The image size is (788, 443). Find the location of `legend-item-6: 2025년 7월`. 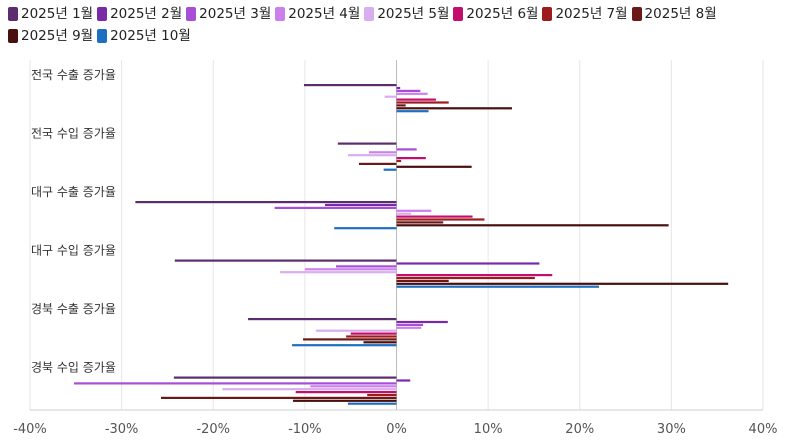

legend-item-6: 2025년 7월 is located at coordinates (585, 14).